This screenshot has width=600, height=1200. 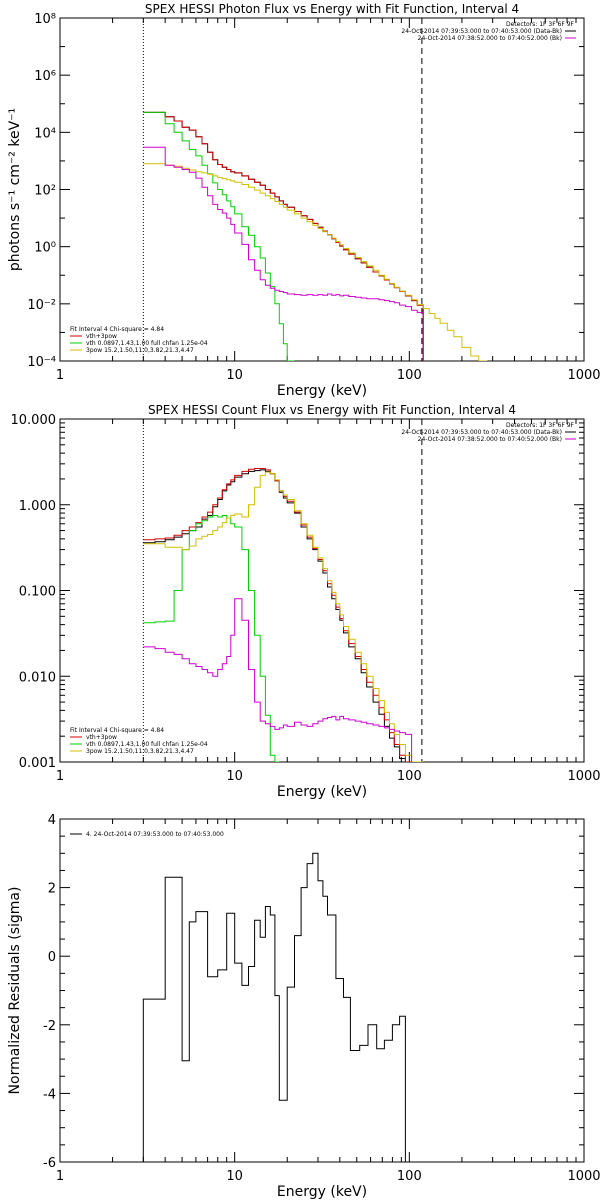 I want to click on y-tick-label: -6, so click(x=49, y=1163).